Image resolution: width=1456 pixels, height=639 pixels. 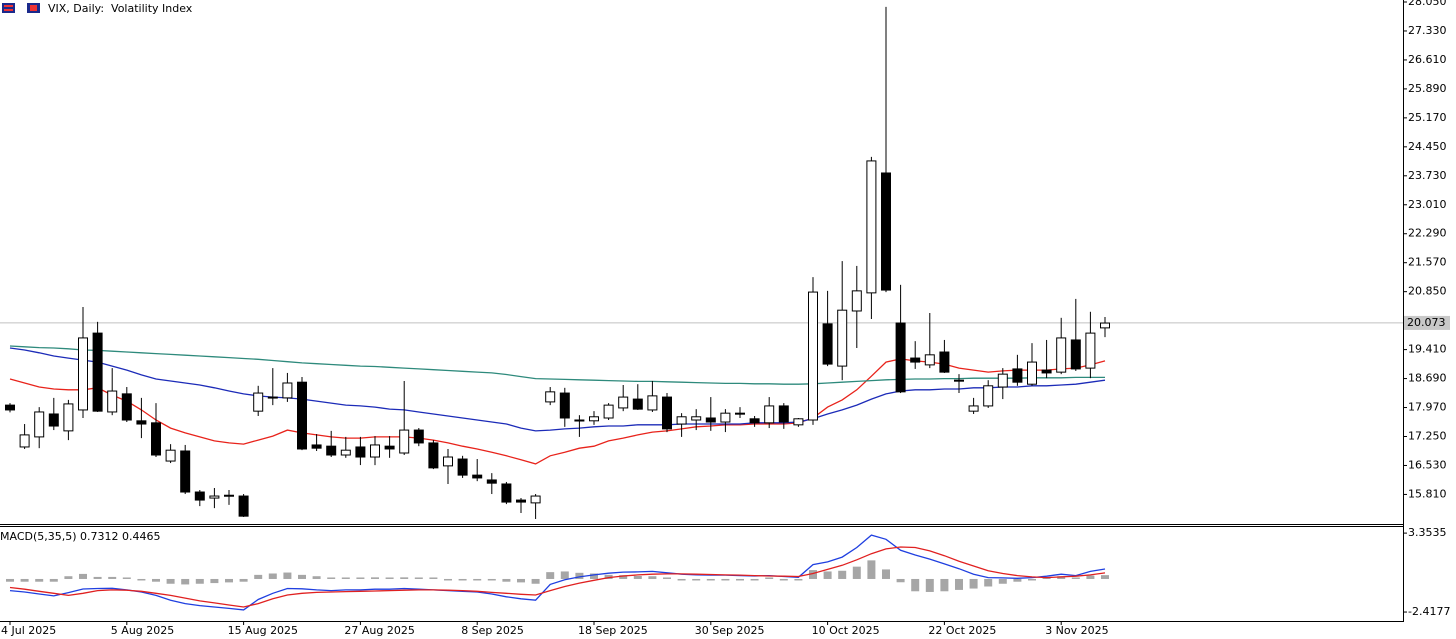 What do you see at coordinates (28, 630) in the screenshot?
I see `x-tick-label: 24 Jul 2025` at bounding box center [28, 630].